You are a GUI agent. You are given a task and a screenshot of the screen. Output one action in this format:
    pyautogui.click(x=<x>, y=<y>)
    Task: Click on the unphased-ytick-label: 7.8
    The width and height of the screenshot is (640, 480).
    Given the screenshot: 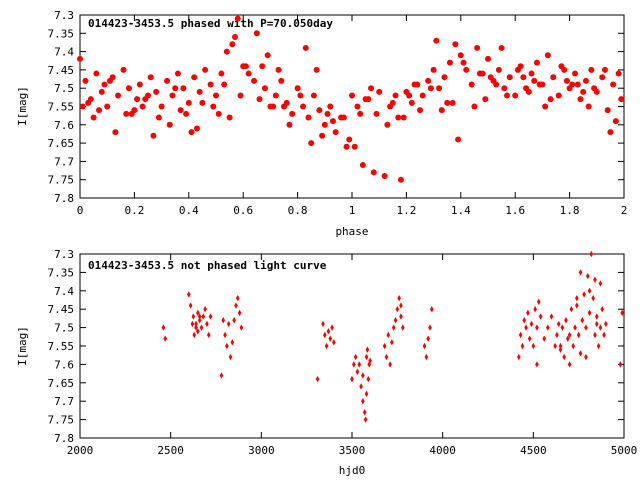 What is the action you would take?
    pyautogui.click(x=64, y=438)
    